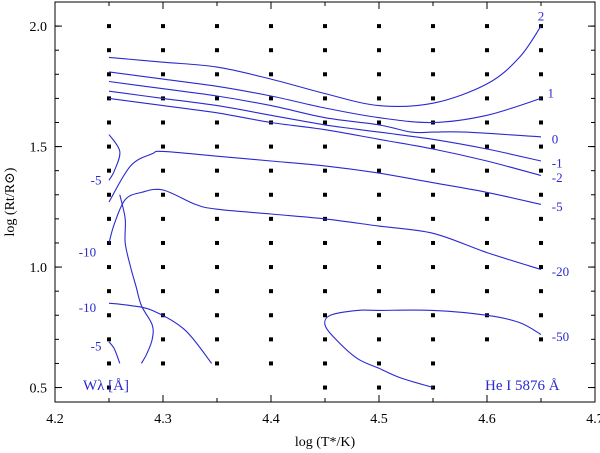  What do you see at coordinates (87, 252) in the screenshot?
I see `contour-label: -10` at bounding box center [87, 252].